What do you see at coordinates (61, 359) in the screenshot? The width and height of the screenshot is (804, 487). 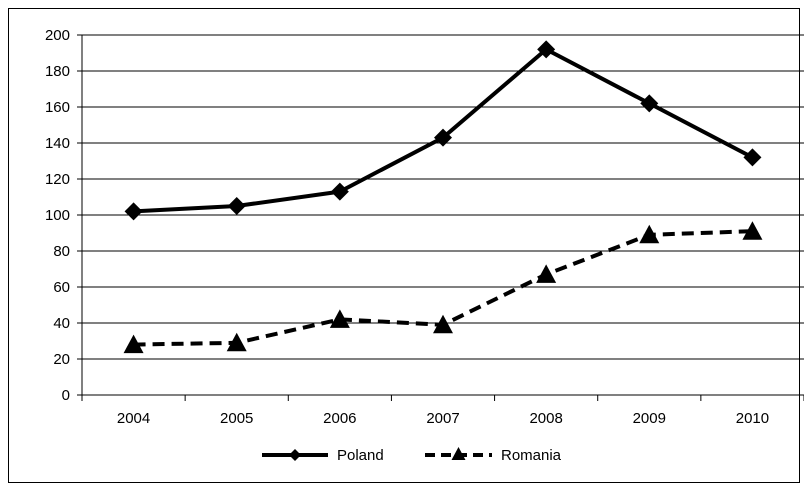 I see `y-tick-label: 20` at bounding box center [61, 359].